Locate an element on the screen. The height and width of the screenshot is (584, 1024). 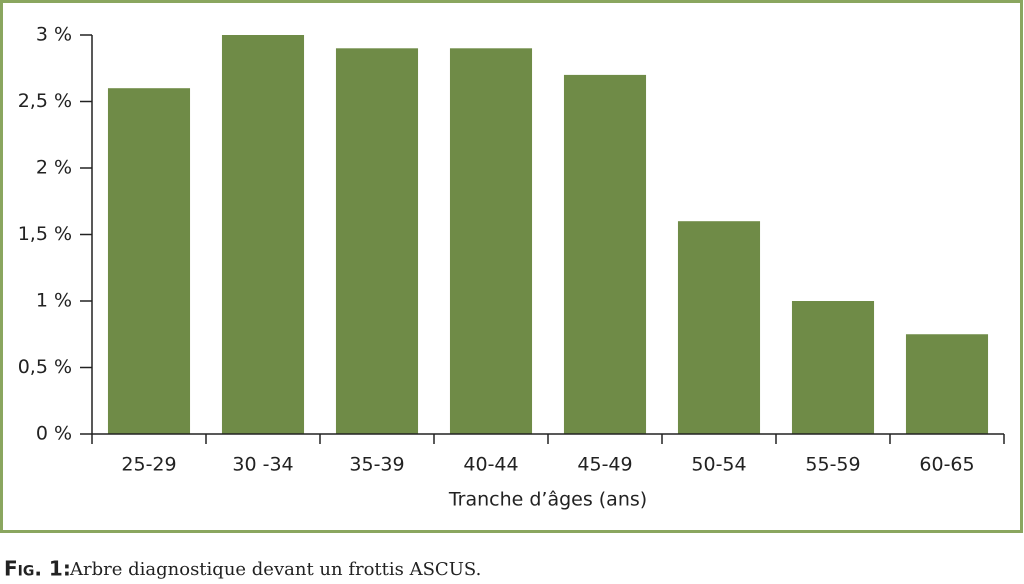
x-tick-label: 25-29 is located at coordinates (148, 465).